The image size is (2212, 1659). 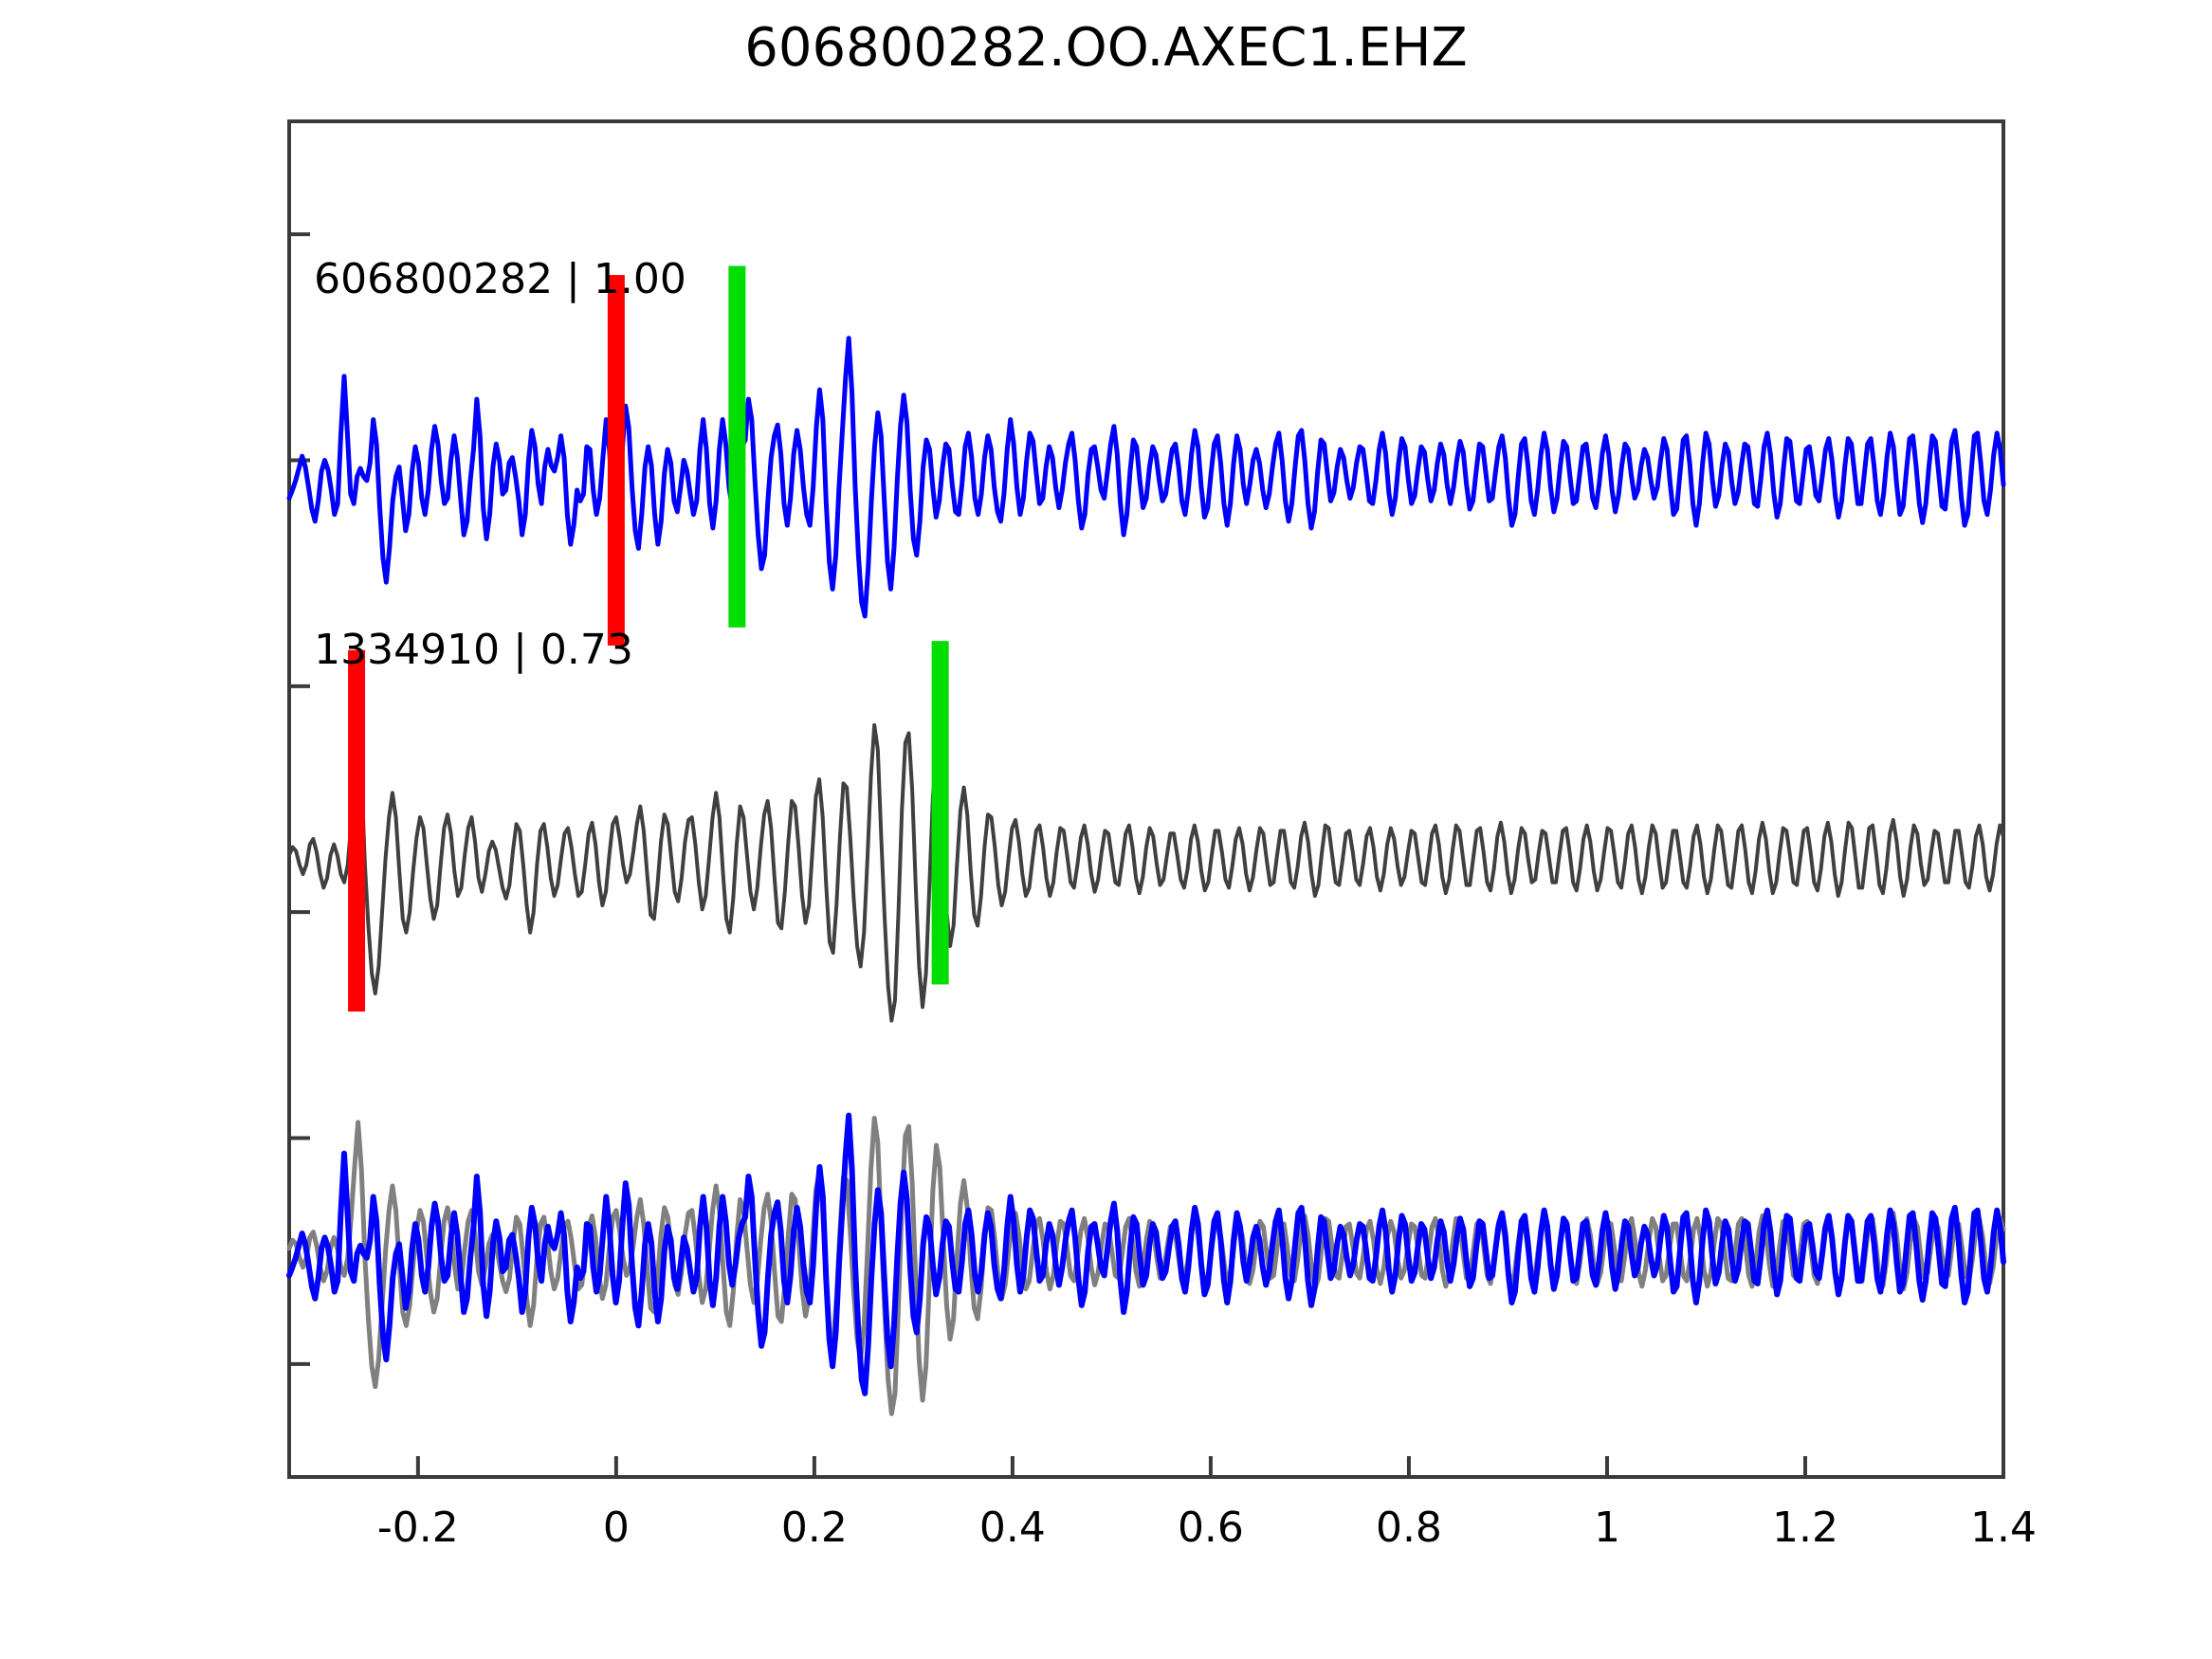 What do you see at coordinates (940, 813) in the screenshot?
I see `detection-s-pick-marker` at bounding box center [940, 813].